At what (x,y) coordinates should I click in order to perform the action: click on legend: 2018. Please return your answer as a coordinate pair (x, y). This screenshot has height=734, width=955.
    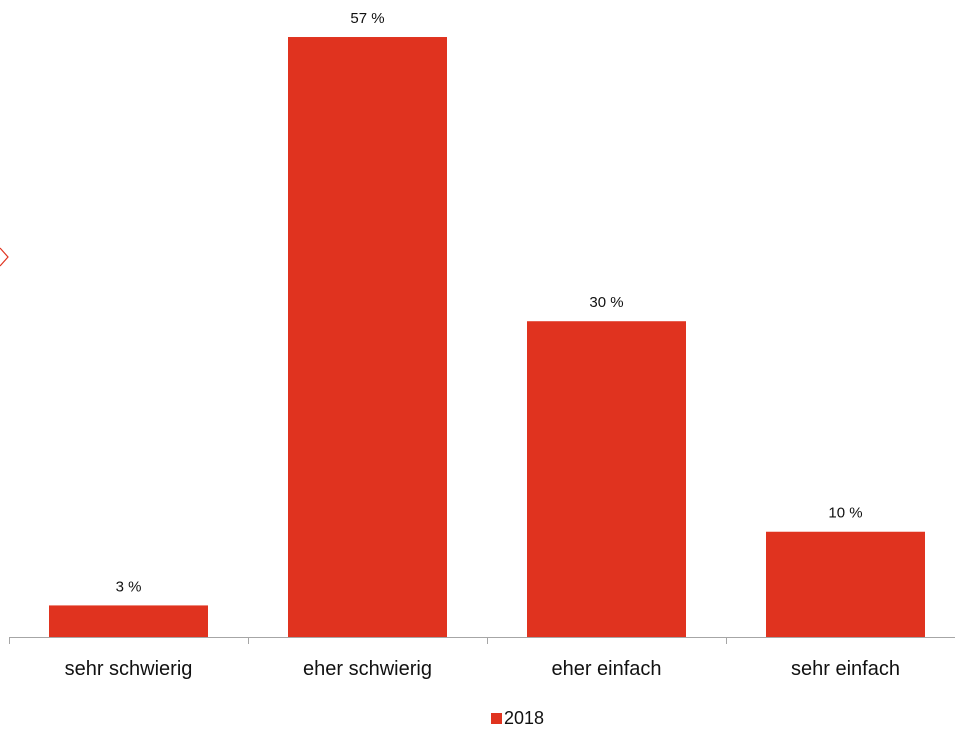
    Looking at the image, I should click on (517, 718).